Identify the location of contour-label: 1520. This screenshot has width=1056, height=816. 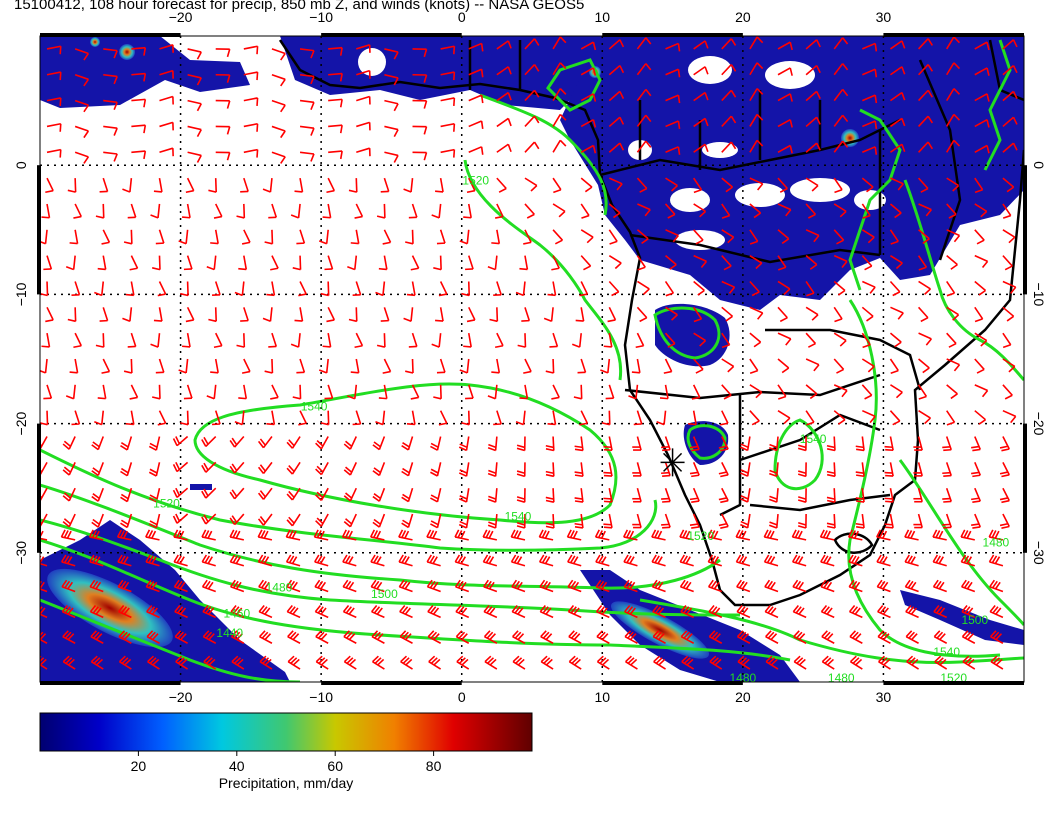
(953, 678).